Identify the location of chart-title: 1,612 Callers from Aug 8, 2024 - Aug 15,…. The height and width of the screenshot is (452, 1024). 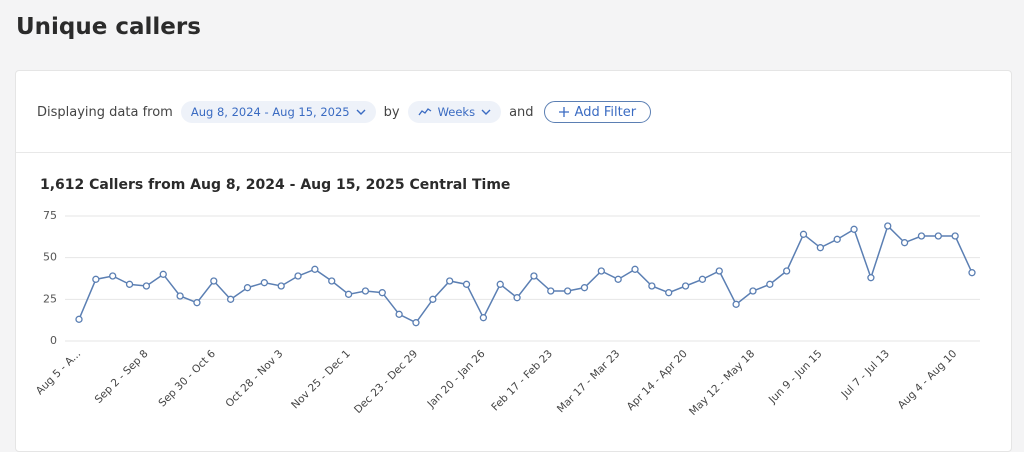
(275, 185).